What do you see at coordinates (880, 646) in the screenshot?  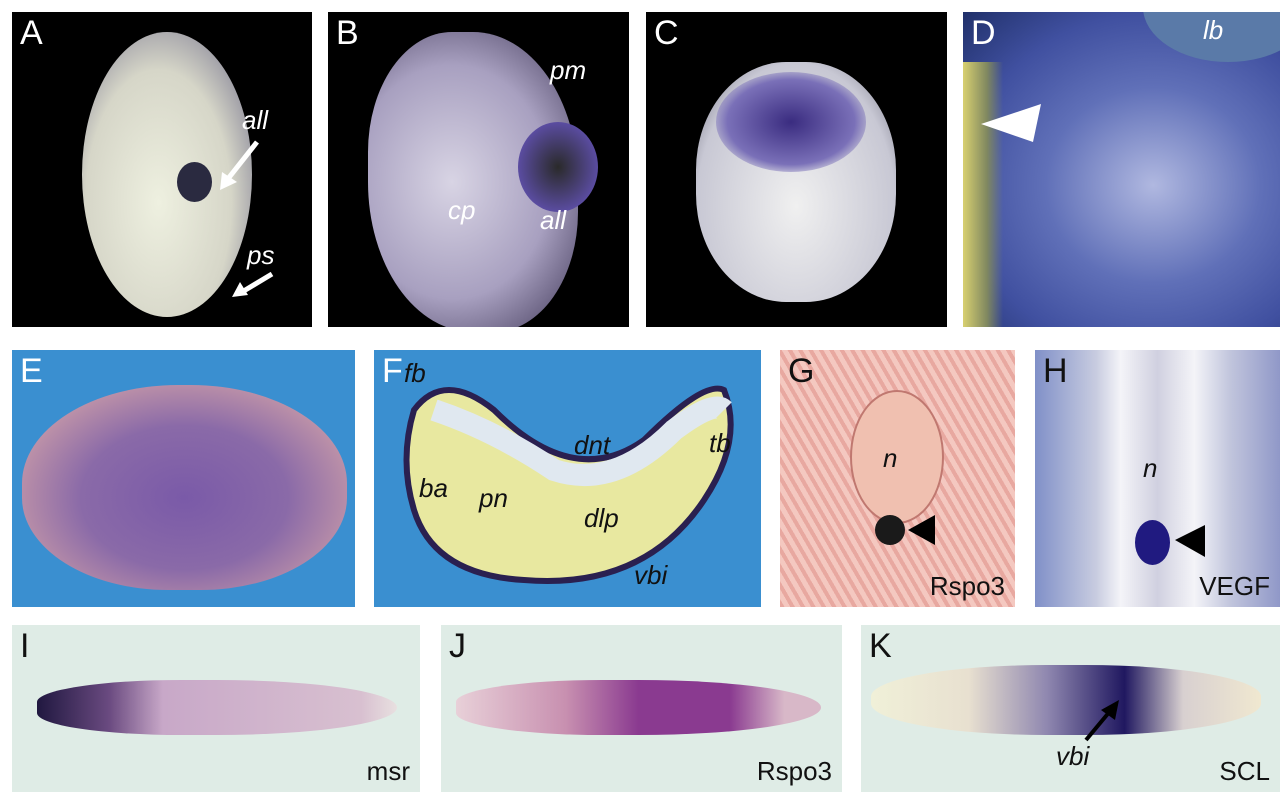 I see `panel-label: K` at bounding box center [880, 646].